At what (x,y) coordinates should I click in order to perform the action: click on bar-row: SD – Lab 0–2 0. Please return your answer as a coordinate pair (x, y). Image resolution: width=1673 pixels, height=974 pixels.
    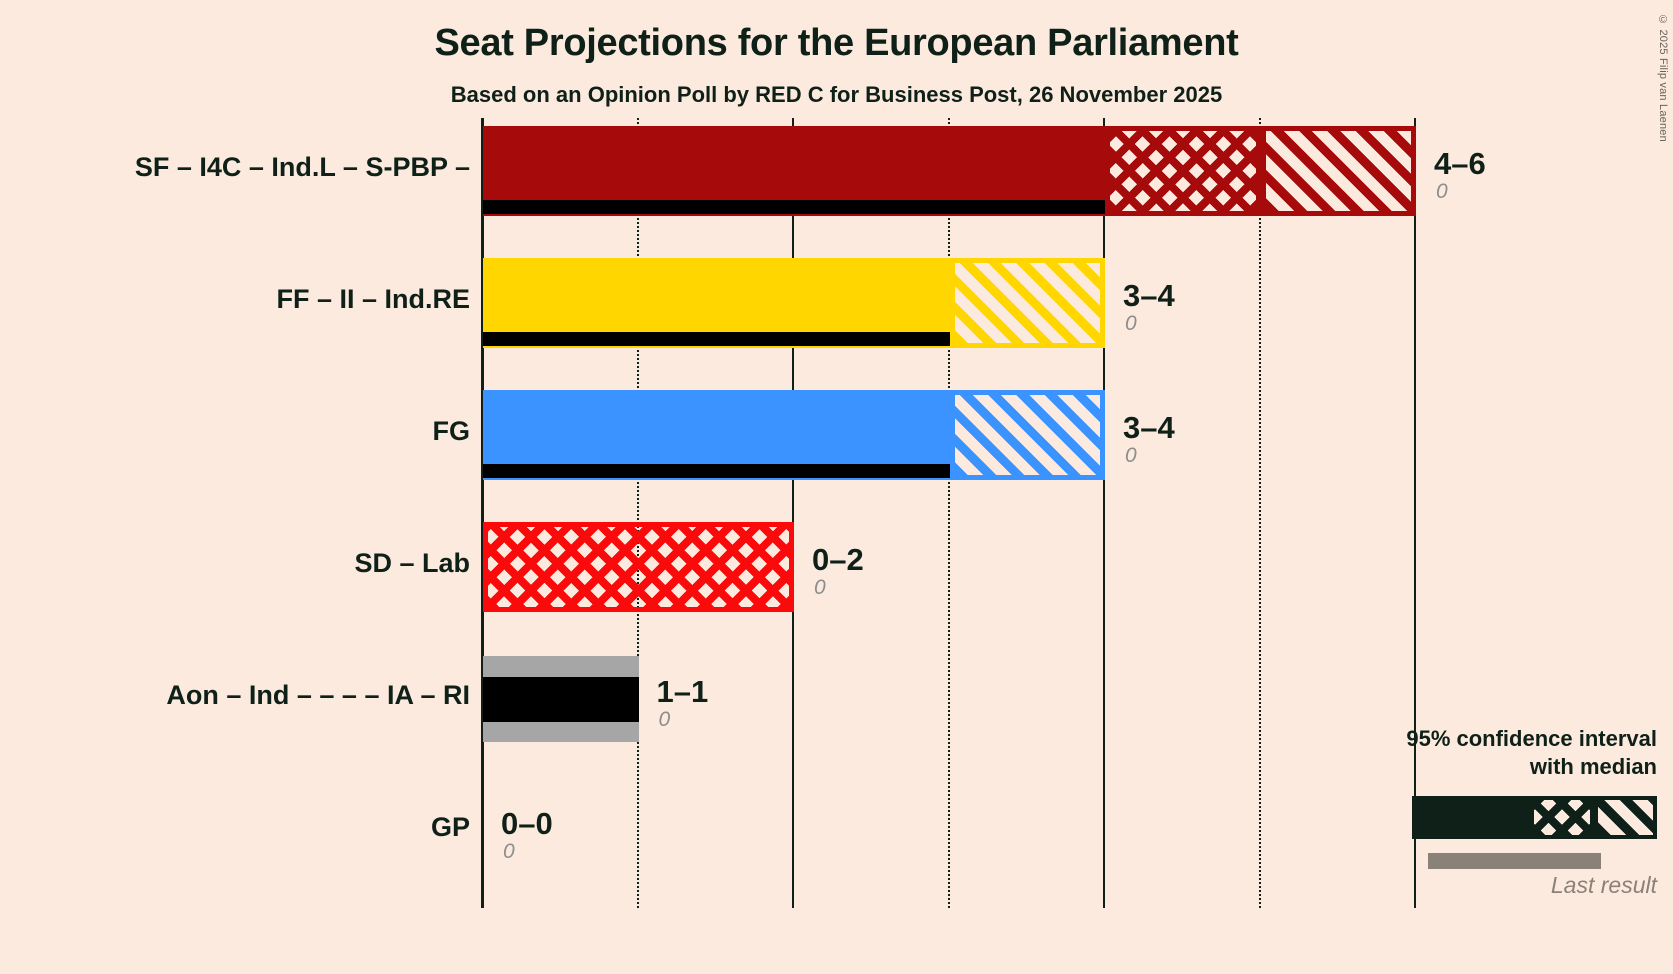
    Looking at the image, I should click on (836, 567).